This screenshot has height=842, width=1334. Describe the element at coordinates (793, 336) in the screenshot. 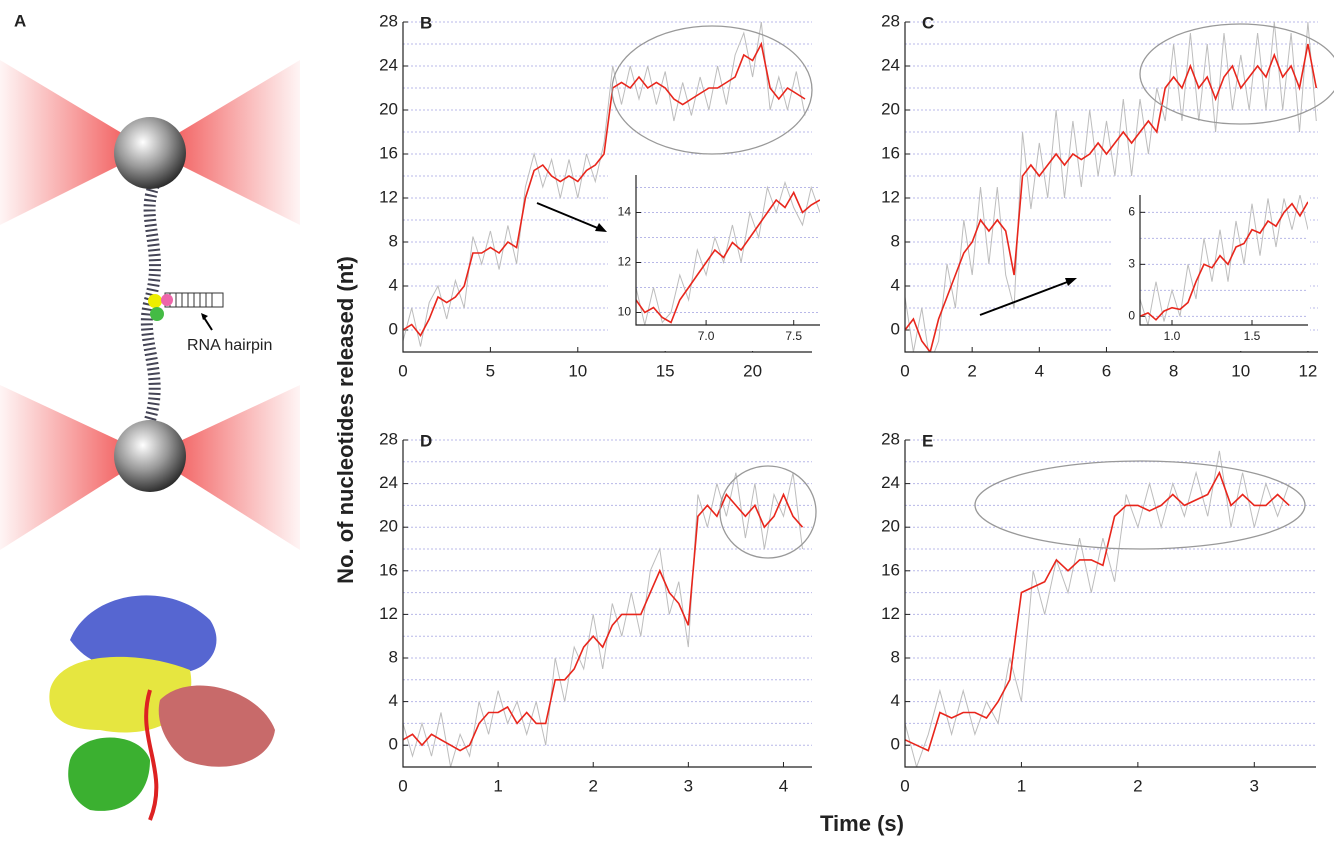

I see `x-tick-label: 7.5` at that location.